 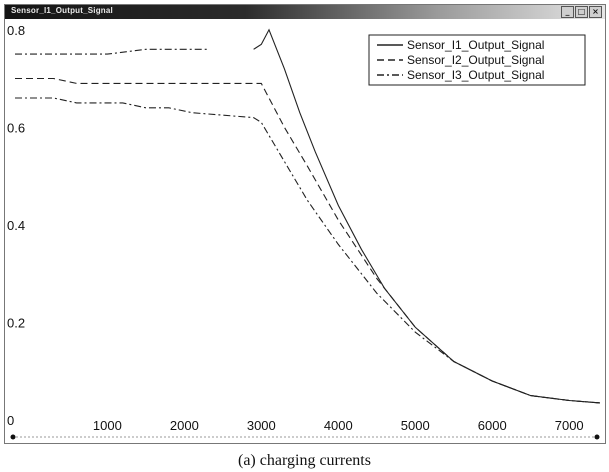 What do you see at coordinates (595, 12) in the screenshot?
I see `close-button: ×` at bounding box center [595, 12].